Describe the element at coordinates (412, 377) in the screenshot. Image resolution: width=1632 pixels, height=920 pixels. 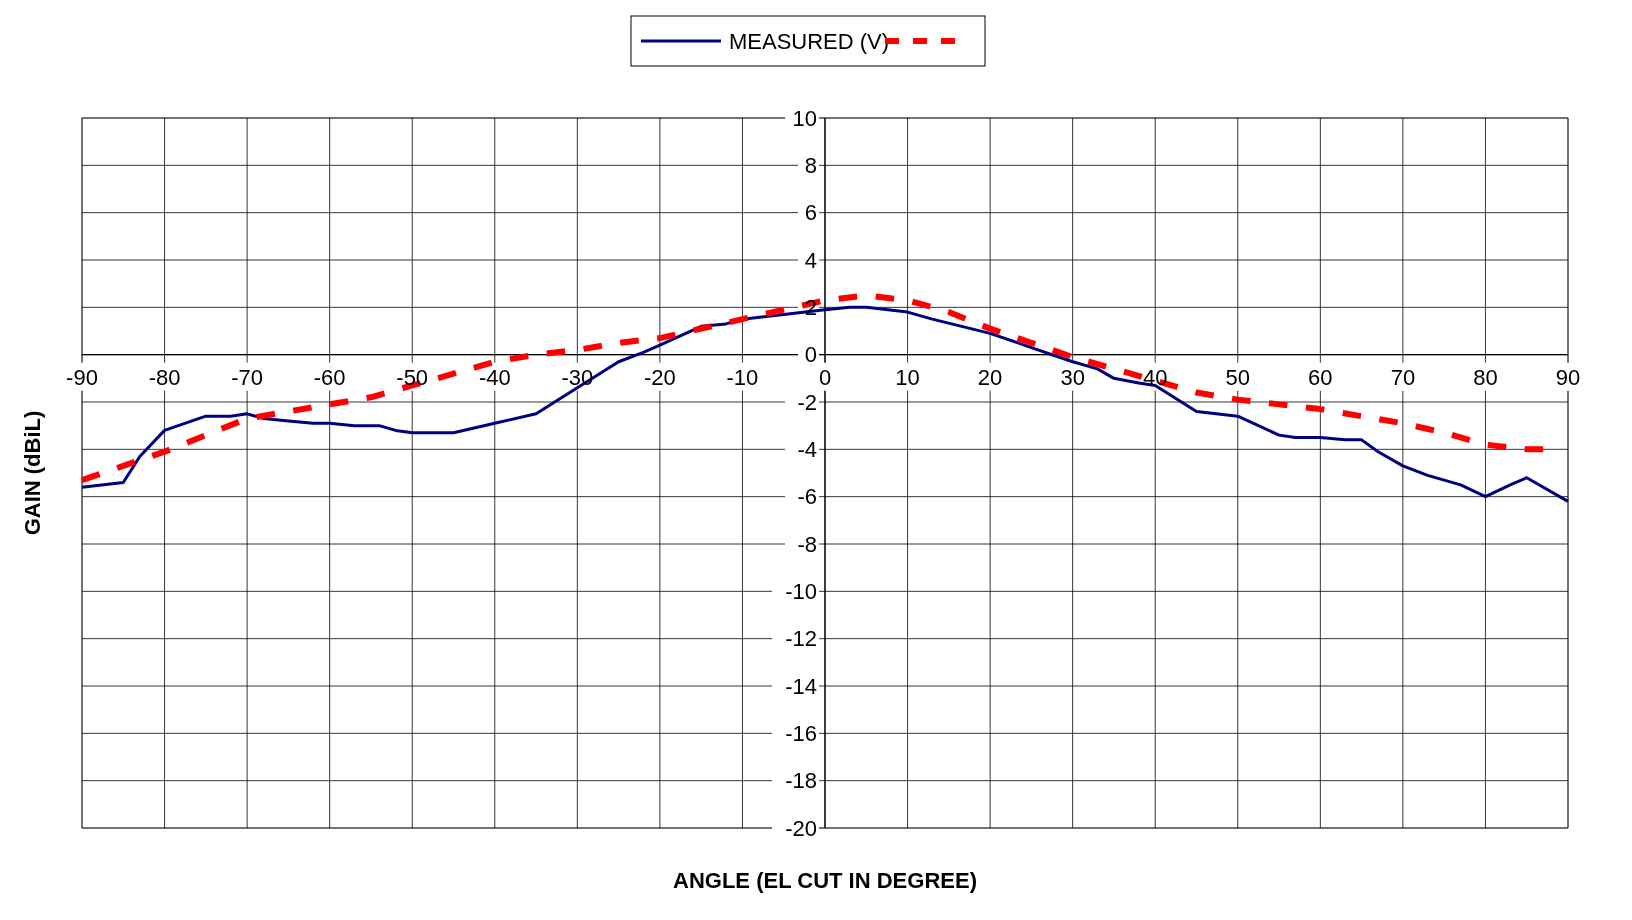
I see `x-tick-label: -50` at that location.